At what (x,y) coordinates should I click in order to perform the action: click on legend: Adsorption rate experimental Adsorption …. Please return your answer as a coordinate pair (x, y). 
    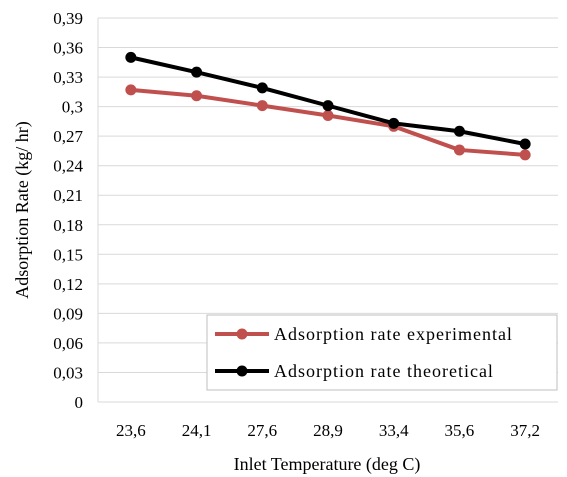
    Looking at the image, I should click on (382, 352).